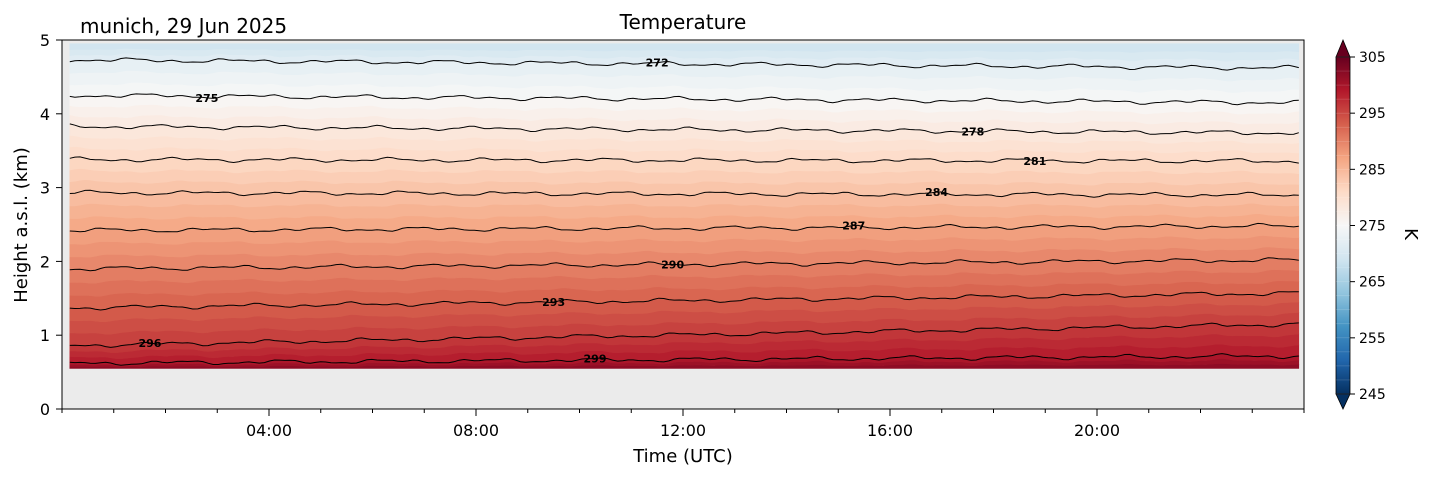  I want to click on contour-label-290: 290, so click(672, 264).